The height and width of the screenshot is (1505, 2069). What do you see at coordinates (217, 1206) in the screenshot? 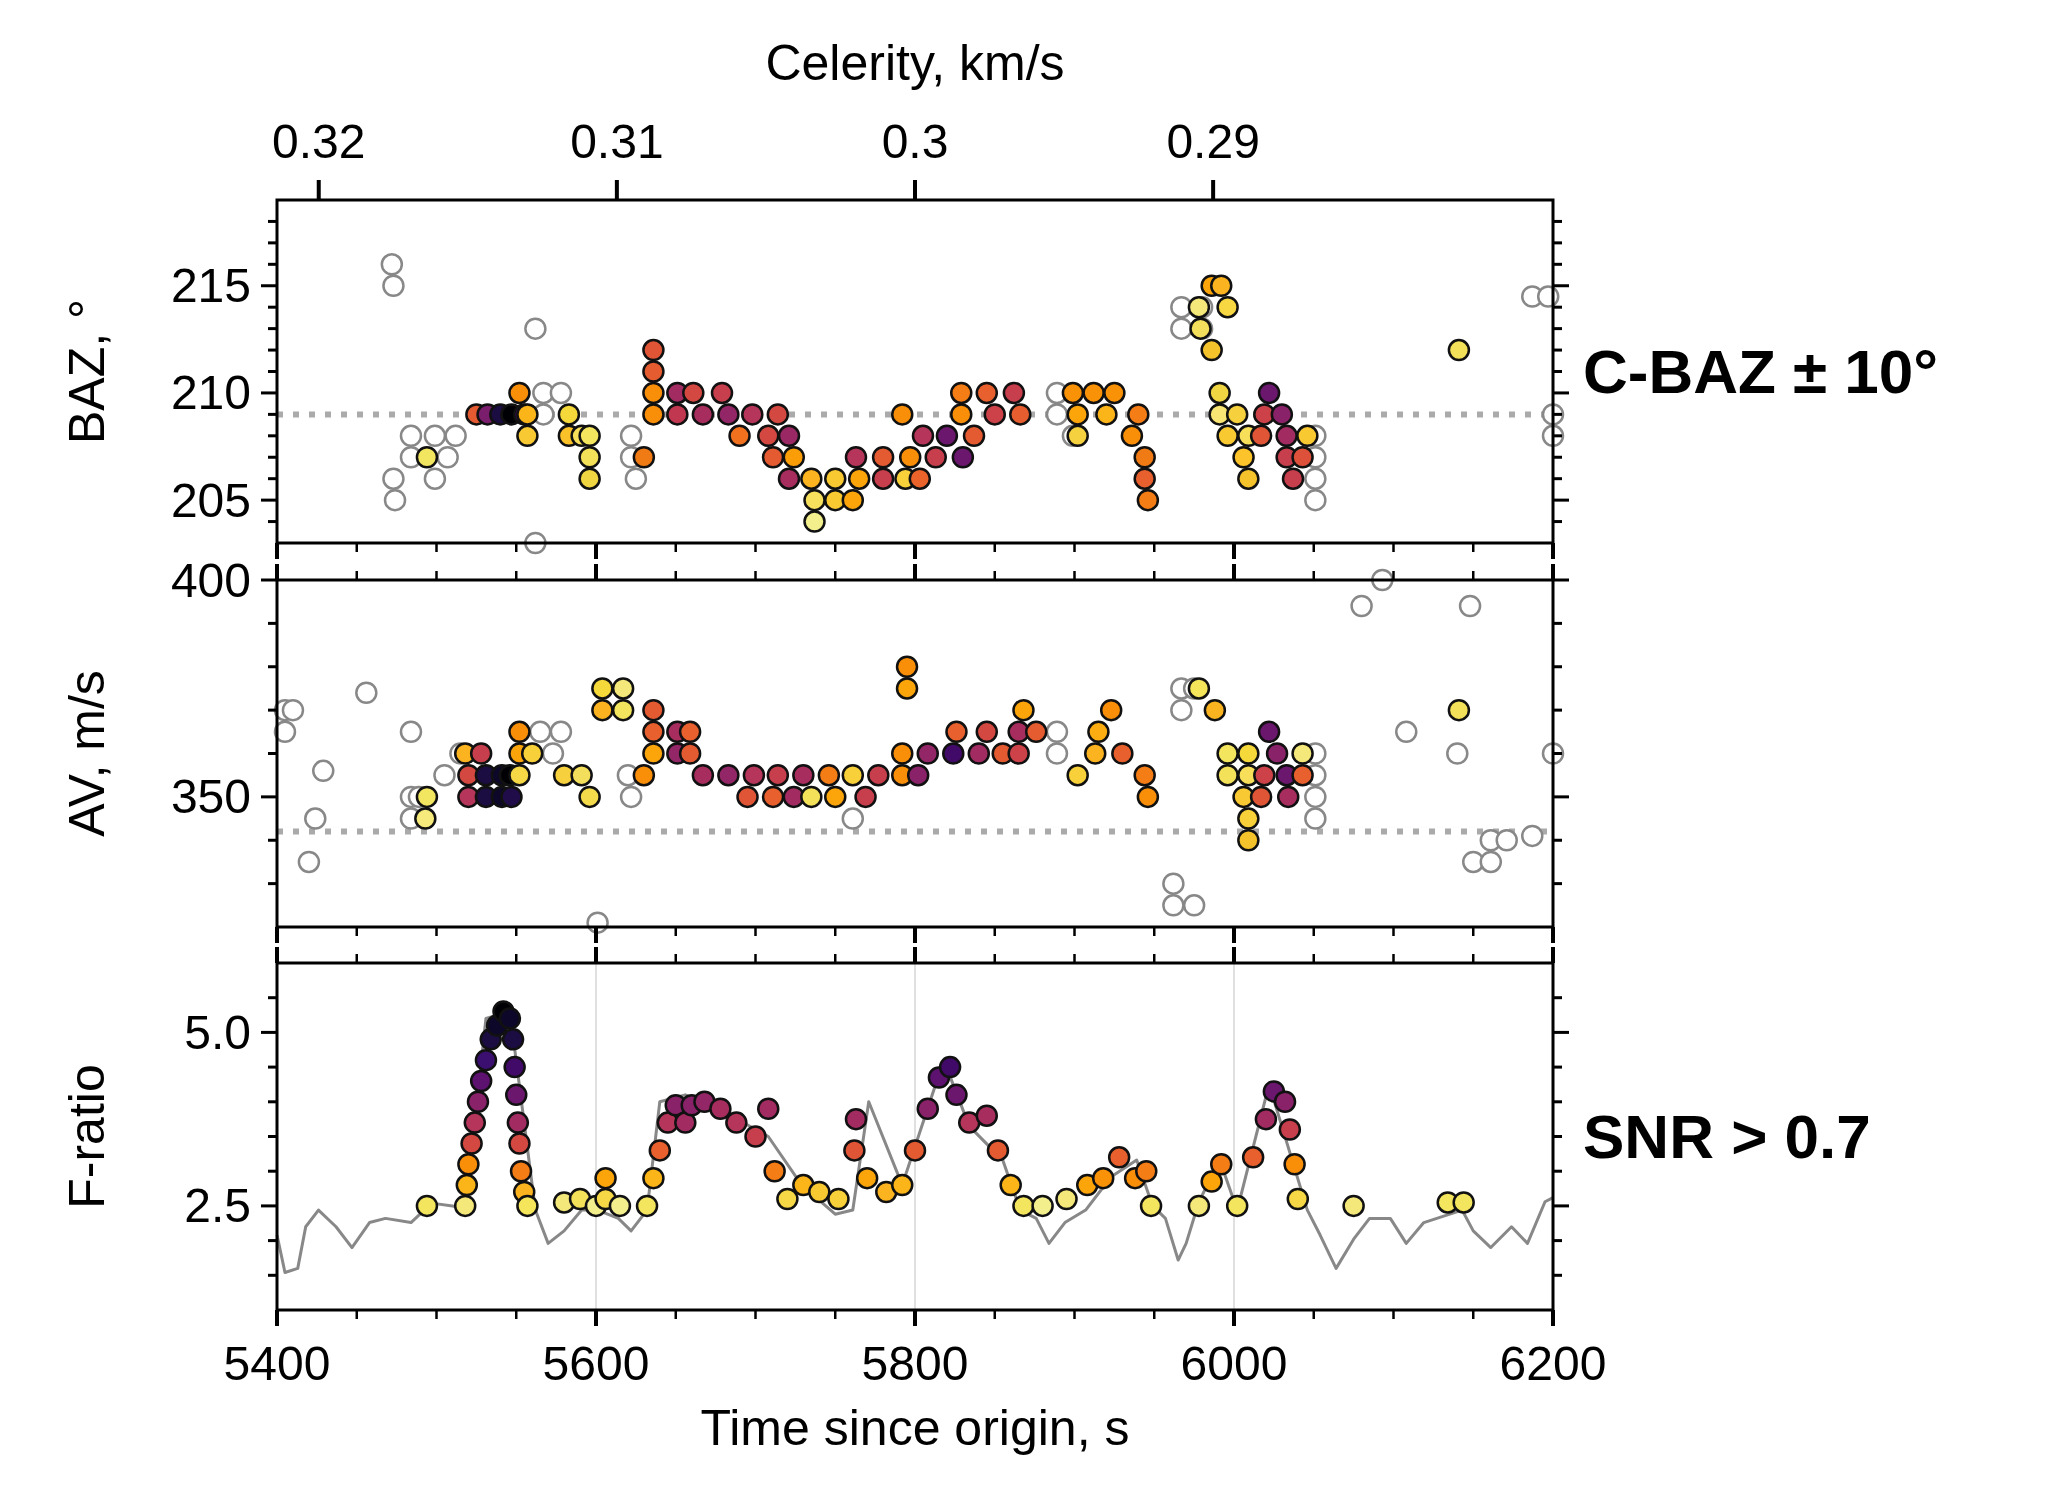
I see `y-tick-label: 2.5` at bounding box center [217, 1206].